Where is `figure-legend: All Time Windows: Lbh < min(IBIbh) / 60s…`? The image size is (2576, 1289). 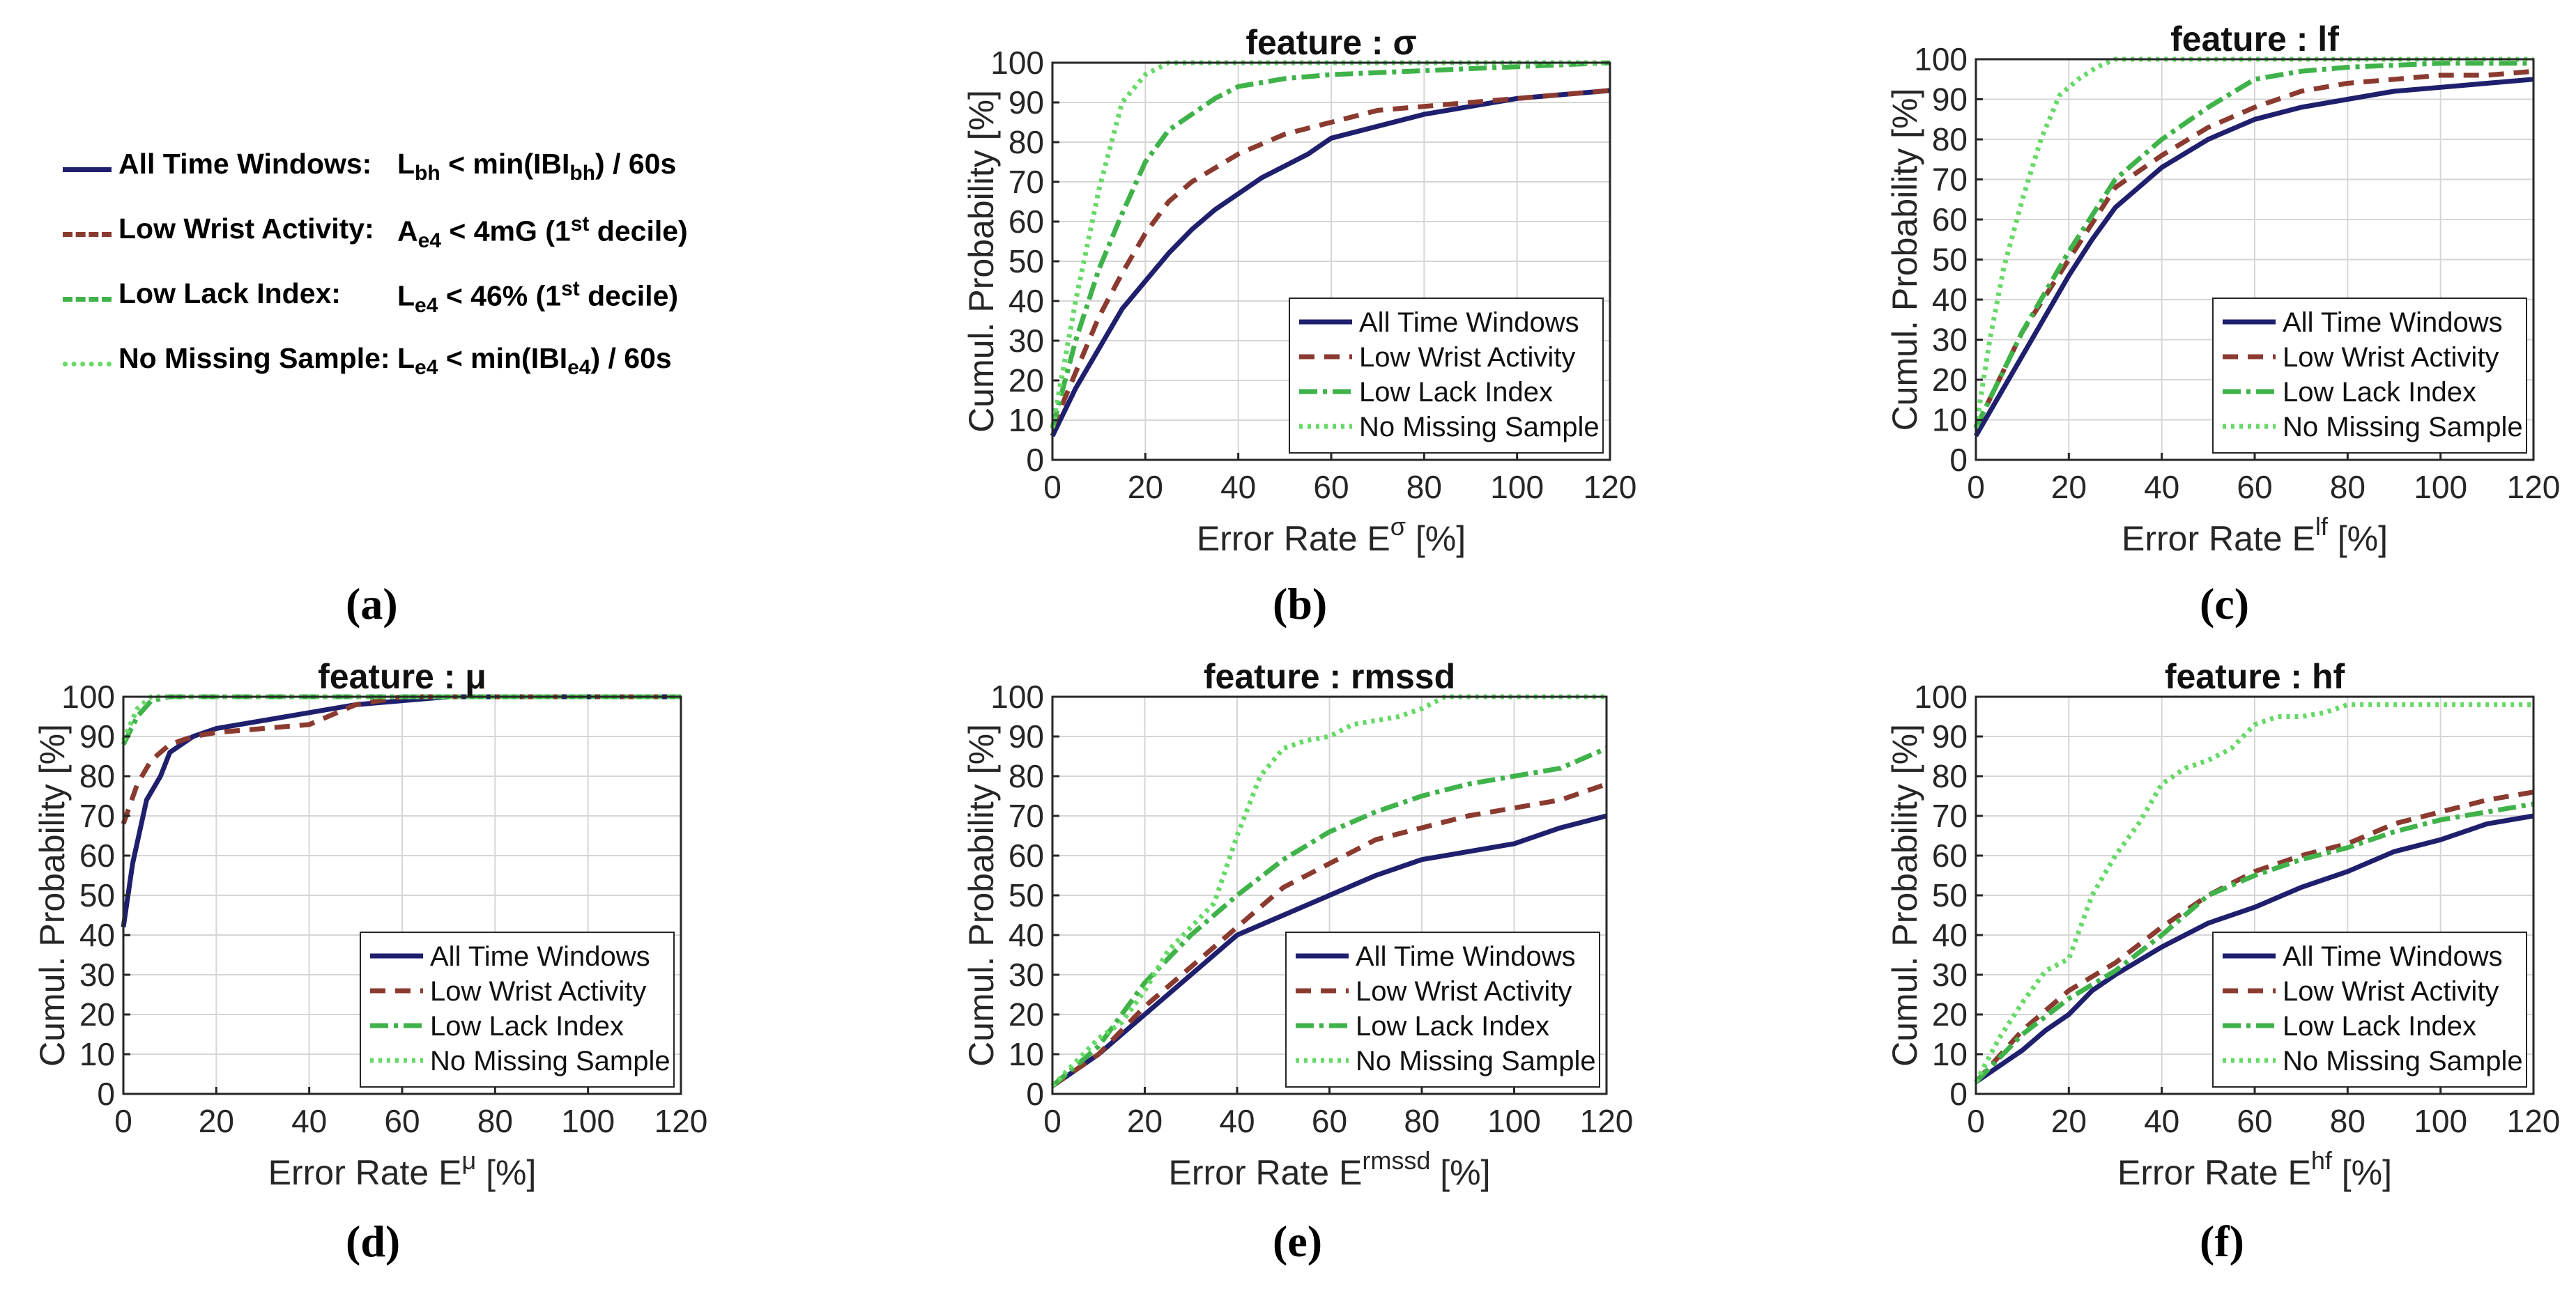
figure-legend: All Time Windows: Lbh < min(IBIbh) / 60s… is located at coordinates (390, 273).